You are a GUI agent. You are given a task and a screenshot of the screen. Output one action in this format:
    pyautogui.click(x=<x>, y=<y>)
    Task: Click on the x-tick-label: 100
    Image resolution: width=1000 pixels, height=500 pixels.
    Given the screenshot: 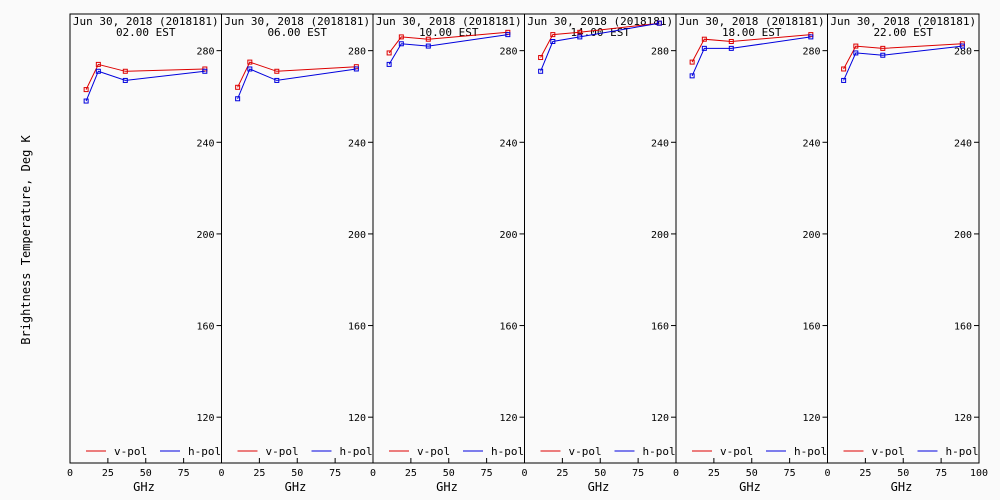 What is the action you would take?
    pyautogui.click(x=979, y=473)
    